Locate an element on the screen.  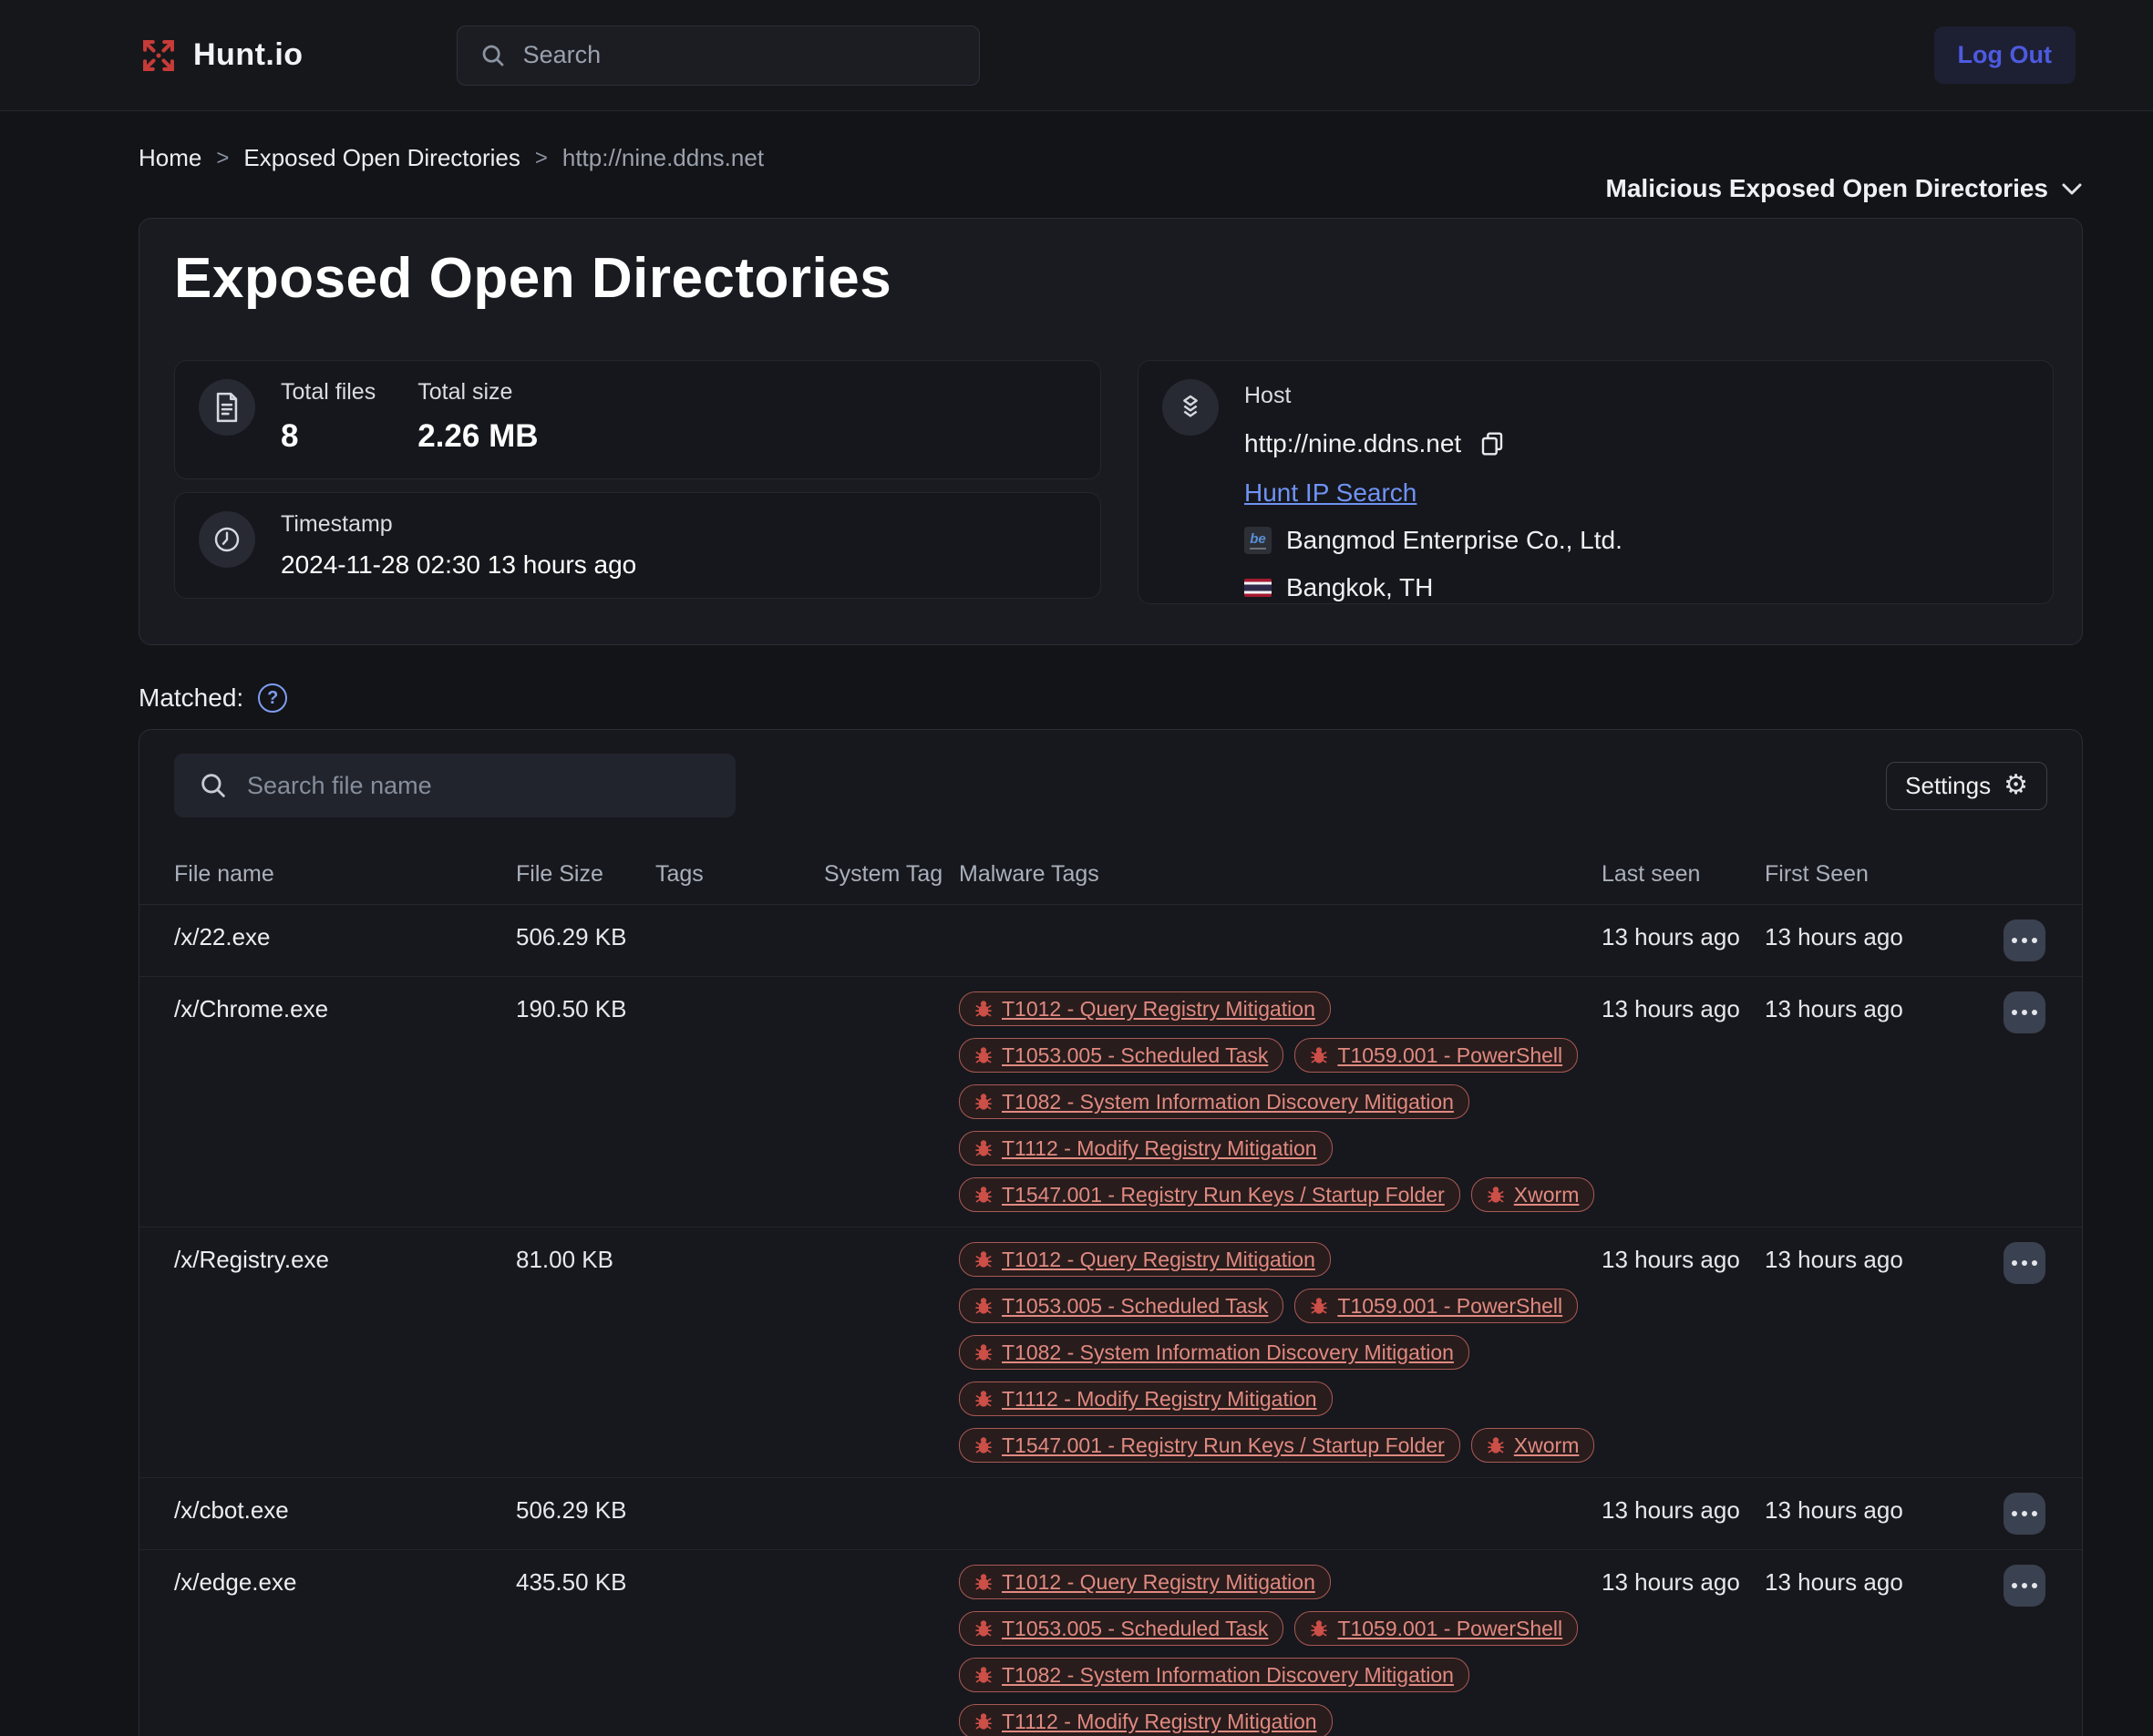
org-logo: be is located at coordinates (1258, 540).